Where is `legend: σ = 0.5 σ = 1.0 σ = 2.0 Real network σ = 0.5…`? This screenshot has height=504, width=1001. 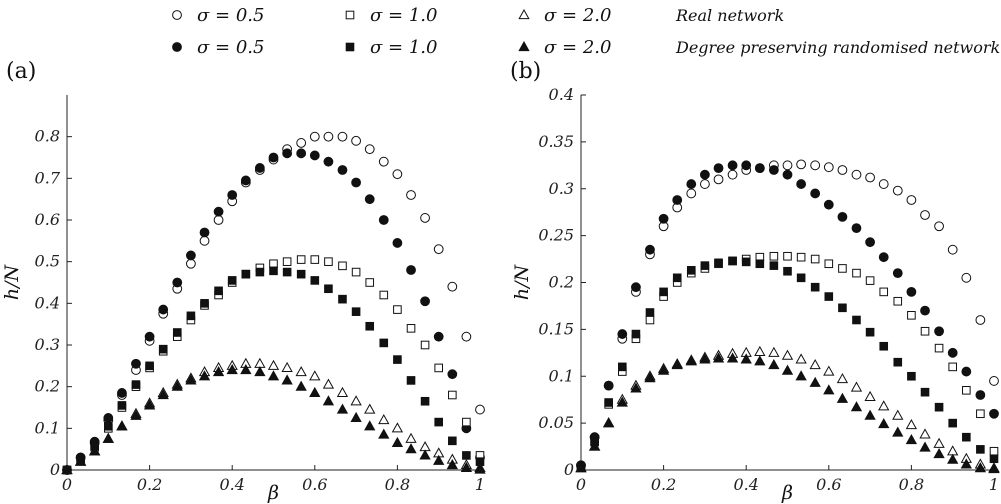
legend: σ = 0.5 σ = 1.0 σ = 2.0 Real network σ = 0.5… is located at coordinates (586, 31).